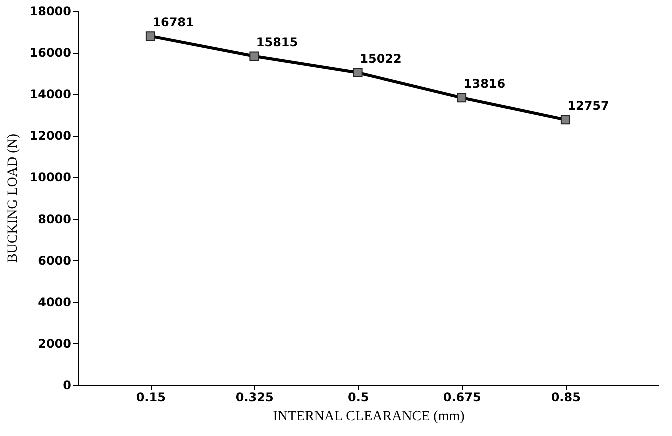 The height and width of the screenshot is (436, 672). What do you see at coordinates (51, 11) in the screenshot?
I see `y-tick-label: 18000` at bounding box center [51, 11].